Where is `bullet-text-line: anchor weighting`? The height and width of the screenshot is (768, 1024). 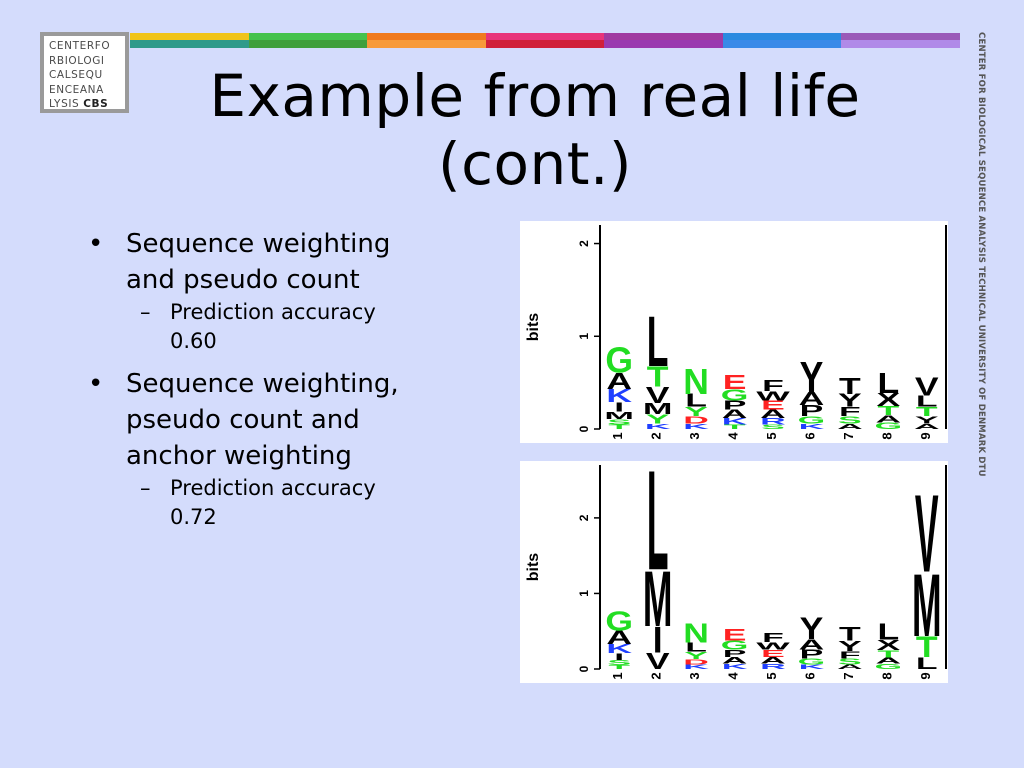 bullet-text-line: anchor weighting is located at coordinates (239, 456).